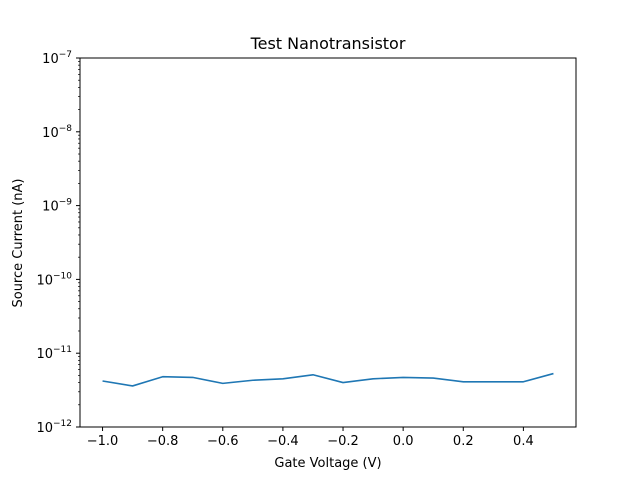 The image size is (640, 480). What do you see at coordinates (310, 438) in the screenshot?
I see `x-axis-ticks: −1.0 −0.8 −0.6 −0.4 −0.2 0.0 0.2 0.4` at bounding box center [310, 438].